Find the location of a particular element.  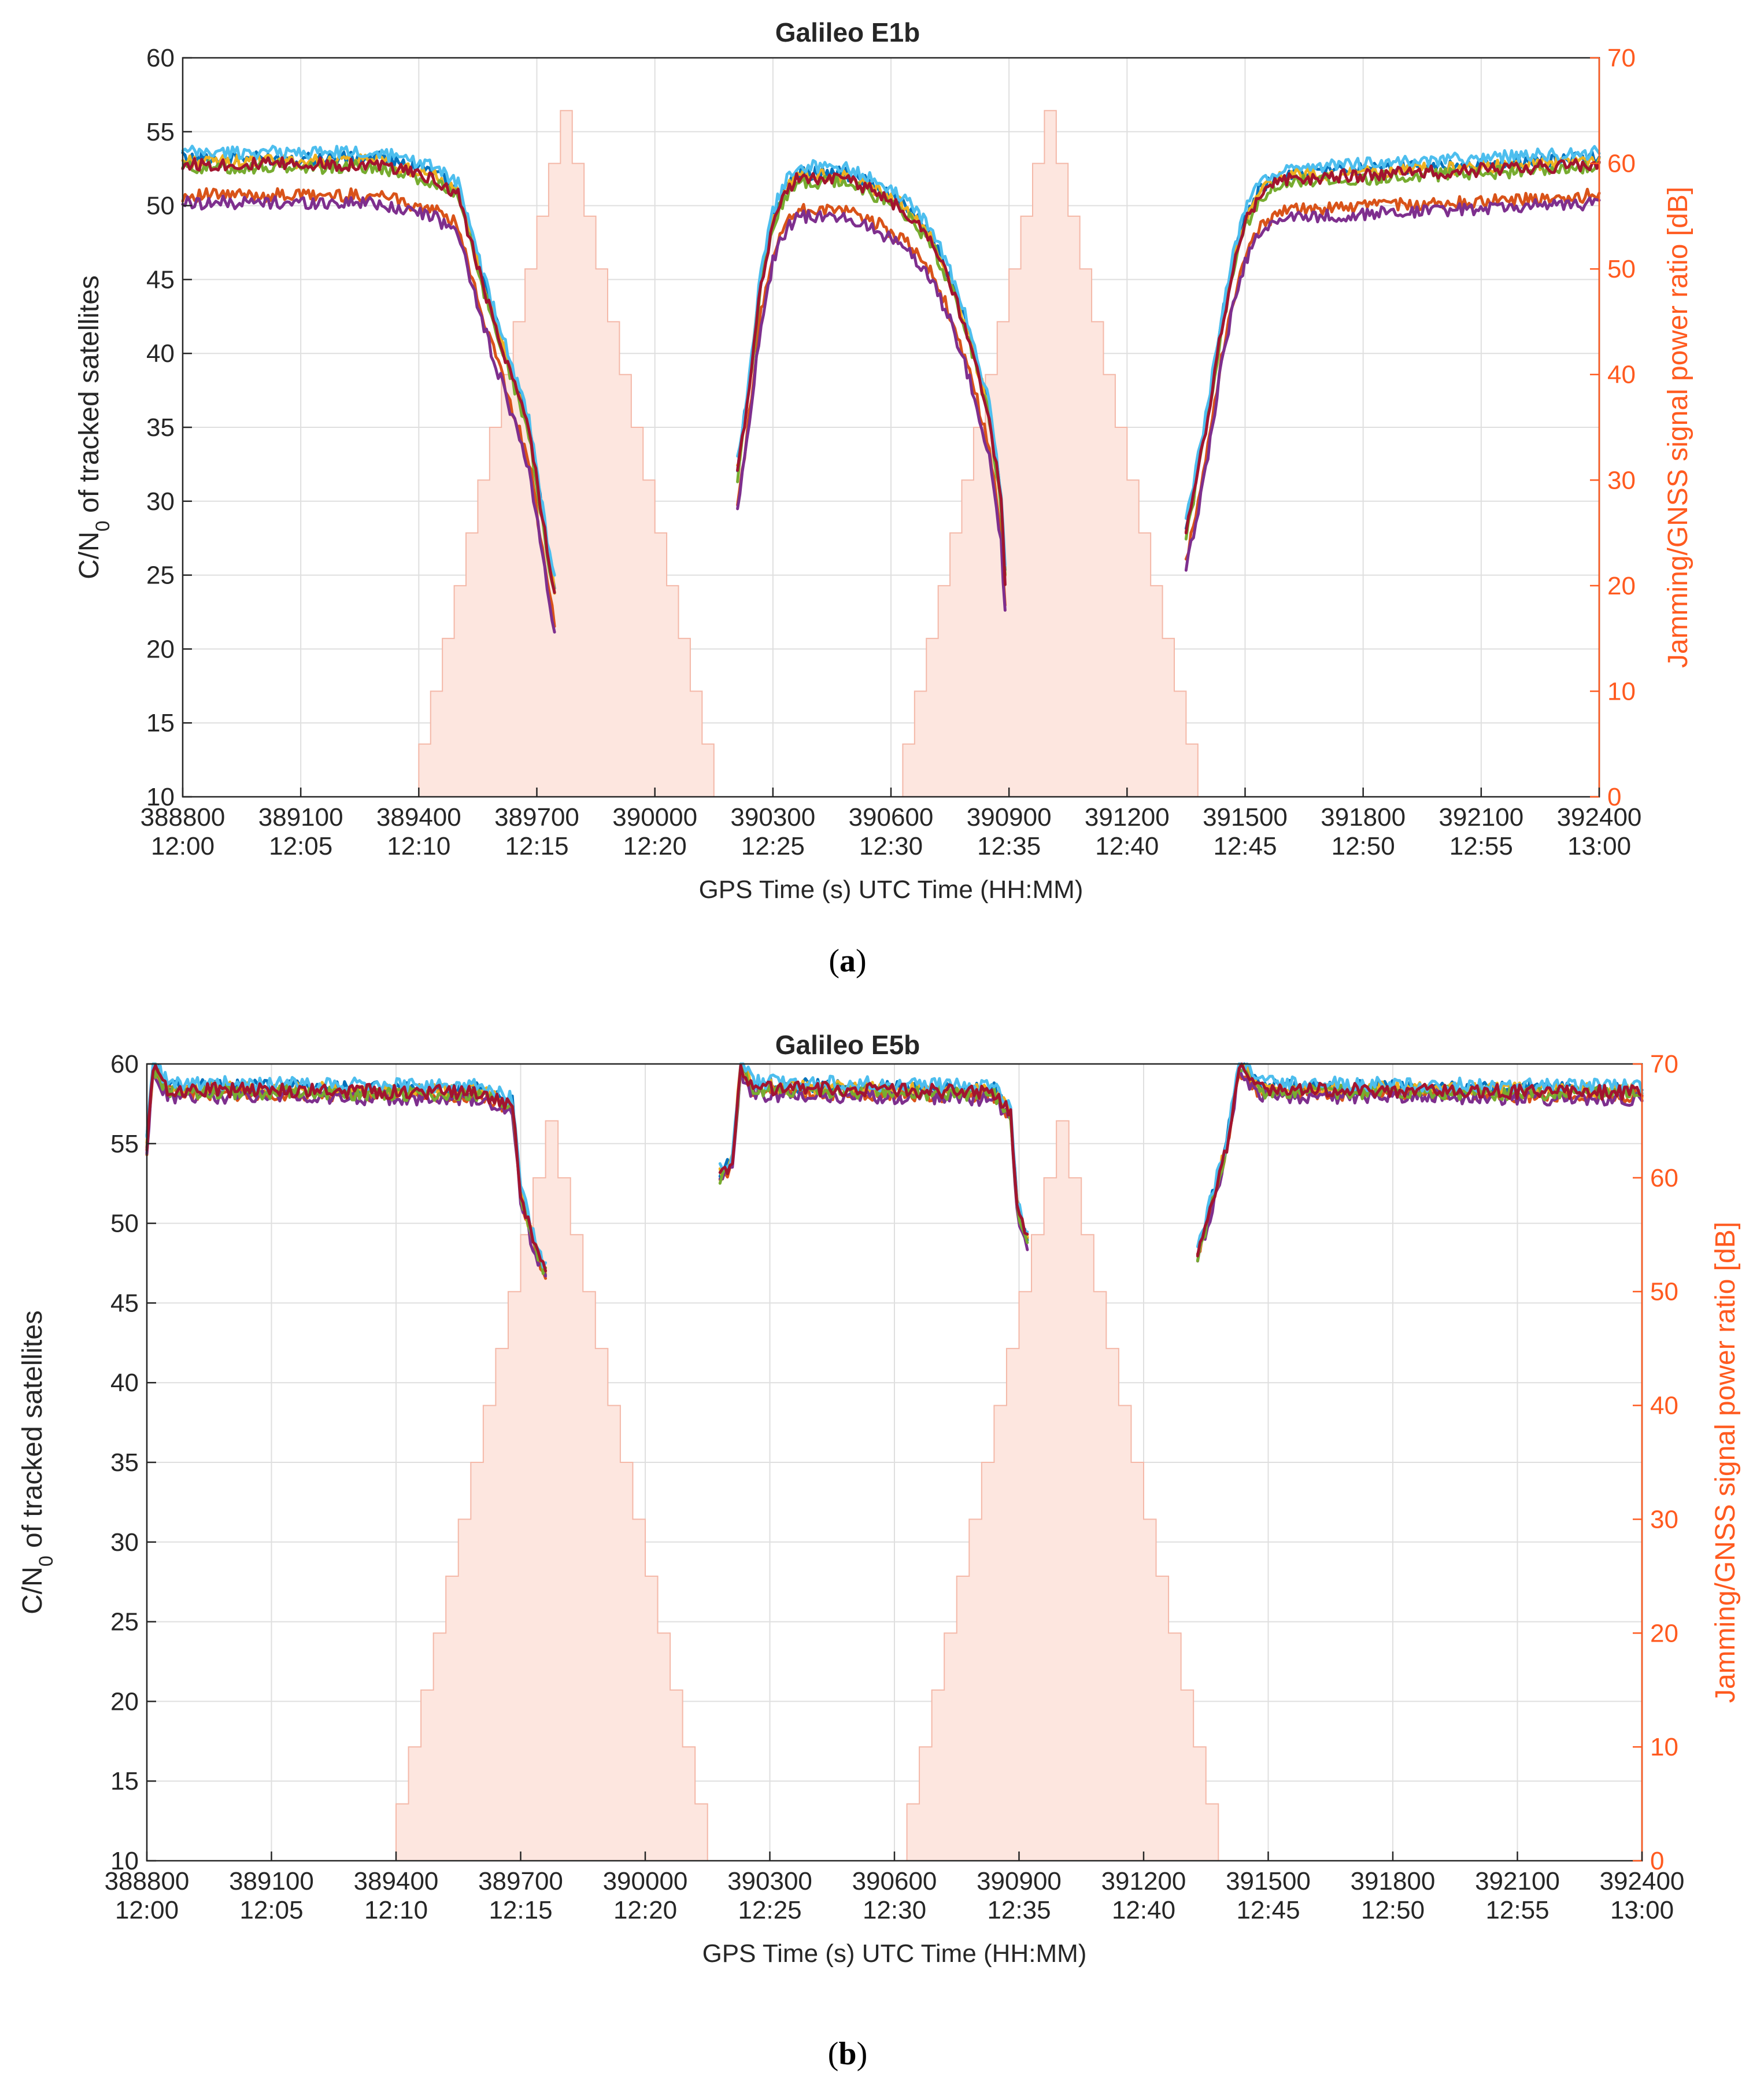

y-tick-label: 55 is located at coordinates (161, 132).